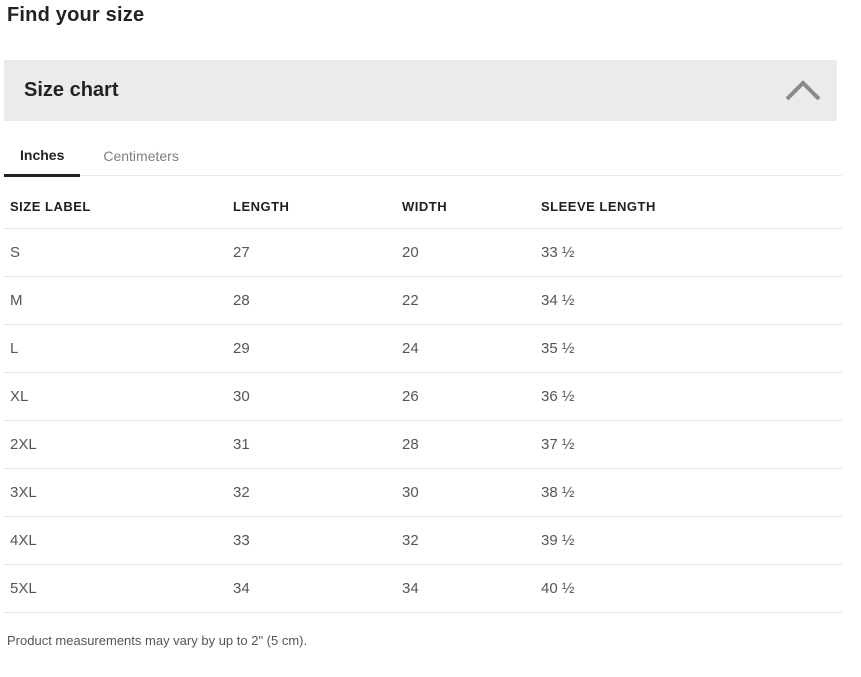  I want to click on column-header: SIZE LABEL, so click(50, 206).